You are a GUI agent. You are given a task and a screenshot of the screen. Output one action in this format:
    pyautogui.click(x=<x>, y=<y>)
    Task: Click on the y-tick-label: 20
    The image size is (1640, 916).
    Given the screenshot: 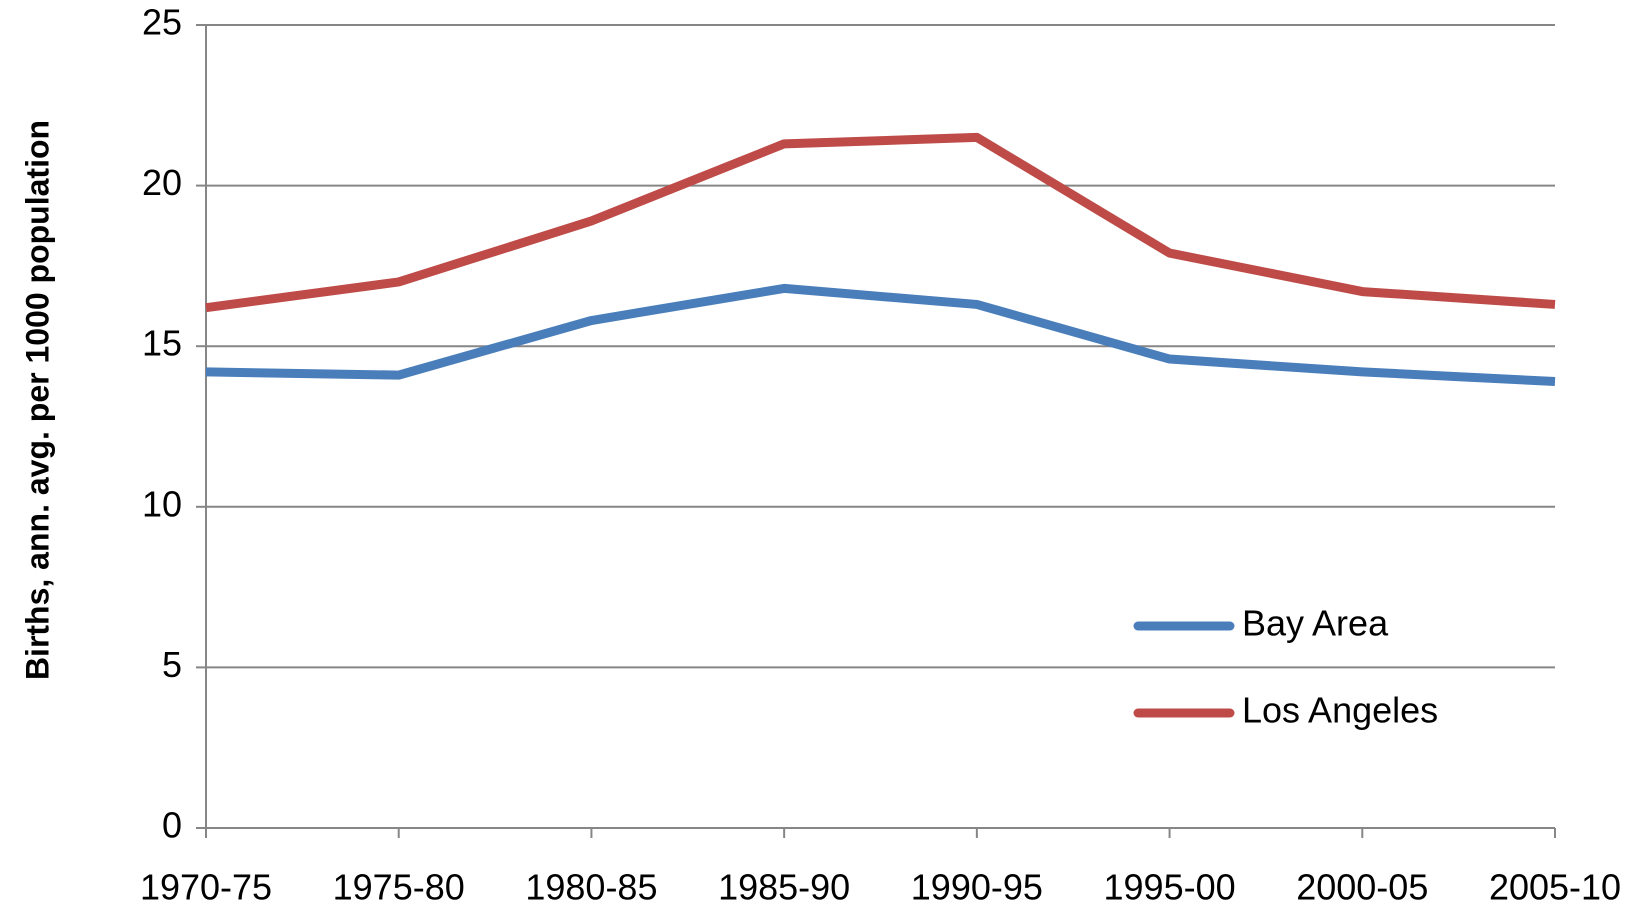 What is the action you would take?
    pyautogui.click(x=162, y=182)
    